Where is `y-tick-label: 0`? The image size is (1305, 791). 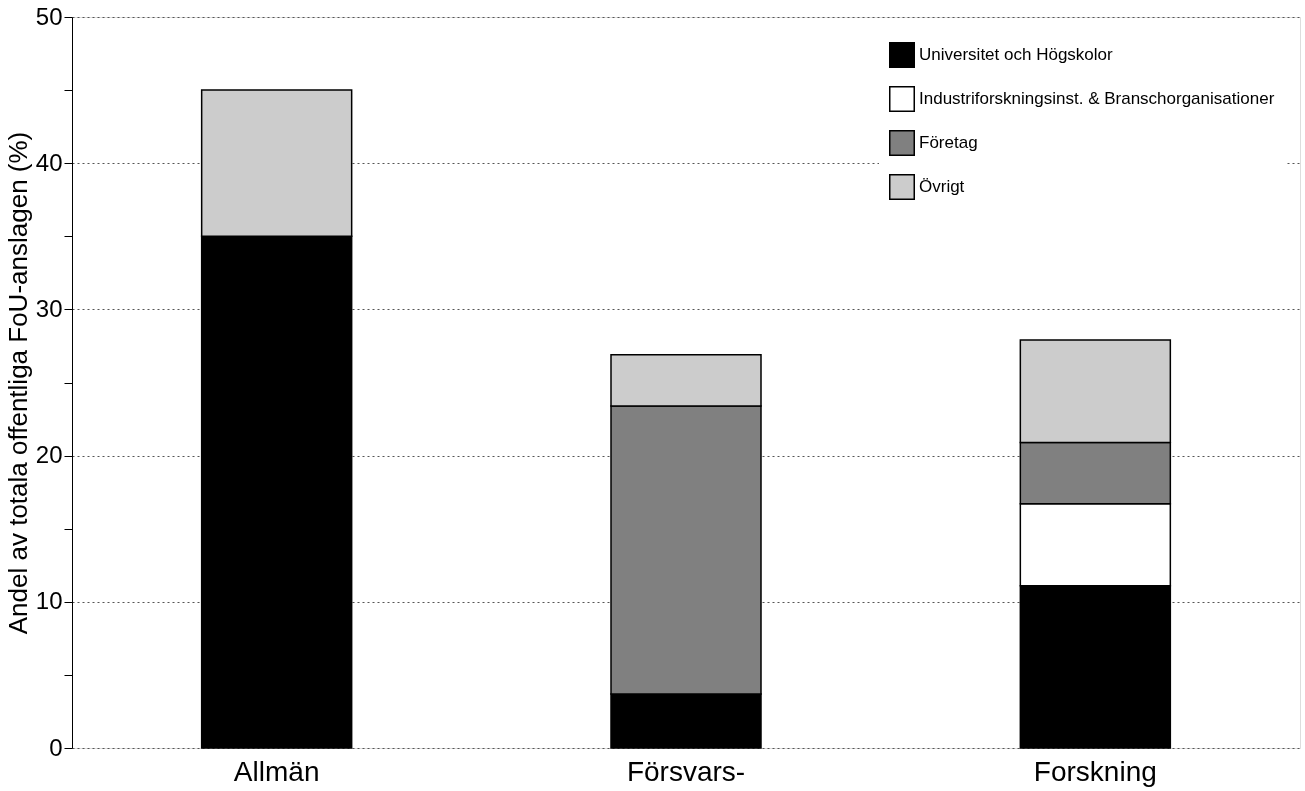 y-tick-label: 0 is located at coordinates (56, 747).